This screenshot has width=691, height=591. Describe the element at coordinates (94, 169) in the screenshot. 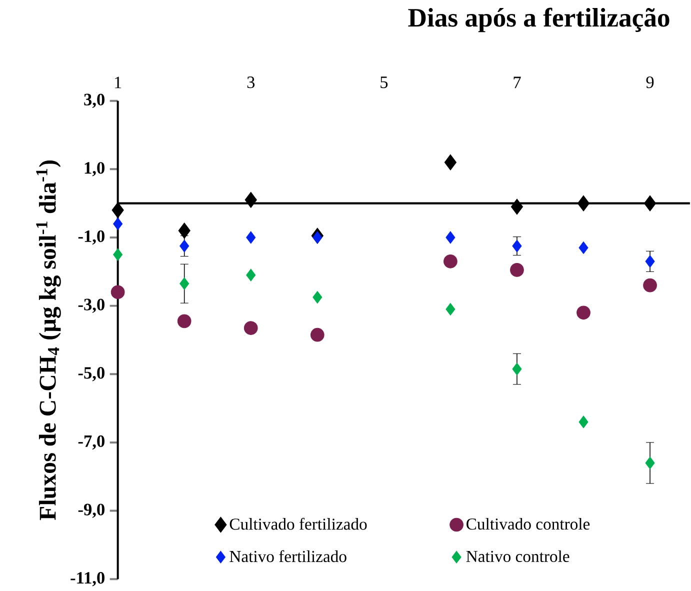

I see `y-tick-label: 1,0` at that location.